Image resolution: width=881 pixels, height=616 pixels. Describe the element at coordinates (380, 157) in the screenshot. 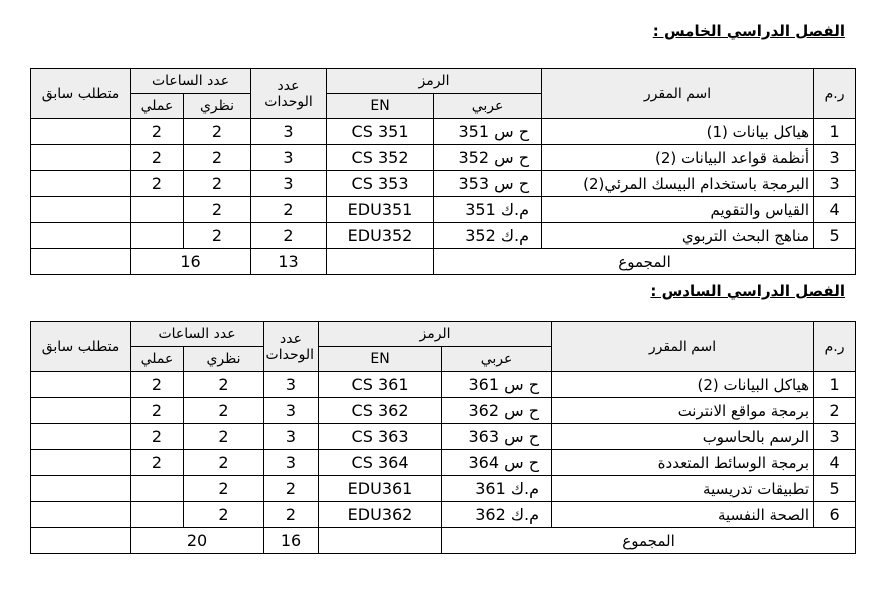

I see `course-code-en: CS 352` at that location.